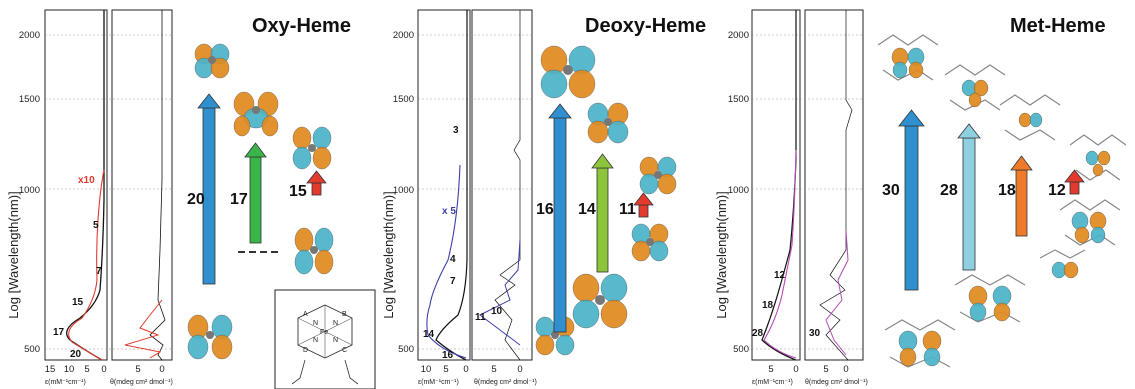 The width and height of the screenshot is (1135, 389). Describe the element at coordinates (779, 185) in the screenshot. I see `met-abs-black-curve` at that location.